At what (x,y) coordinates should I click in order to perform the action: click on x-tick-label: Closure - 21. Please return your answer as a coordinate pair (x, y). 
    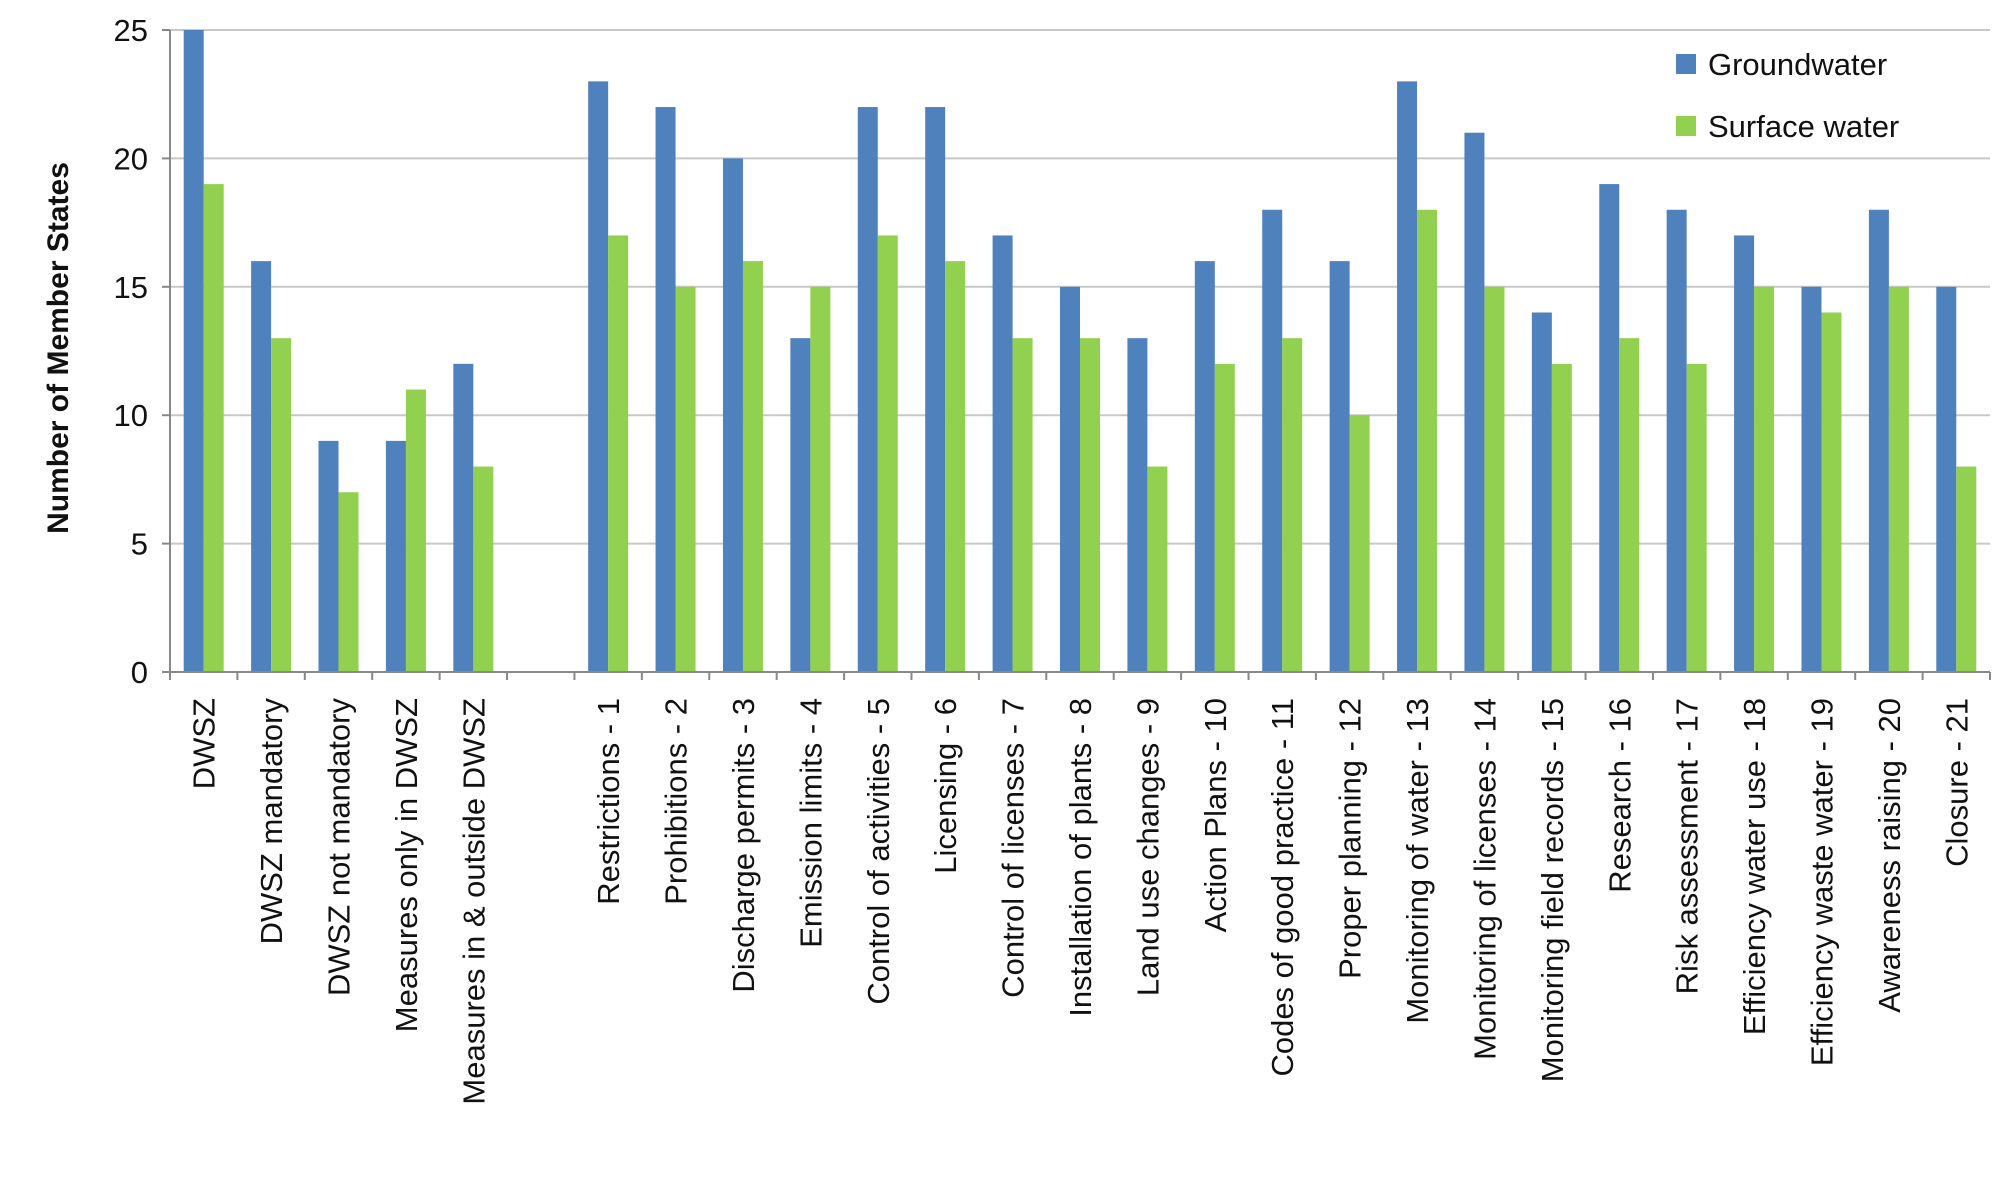
    Looking at the image, I should click on (1956, 782).